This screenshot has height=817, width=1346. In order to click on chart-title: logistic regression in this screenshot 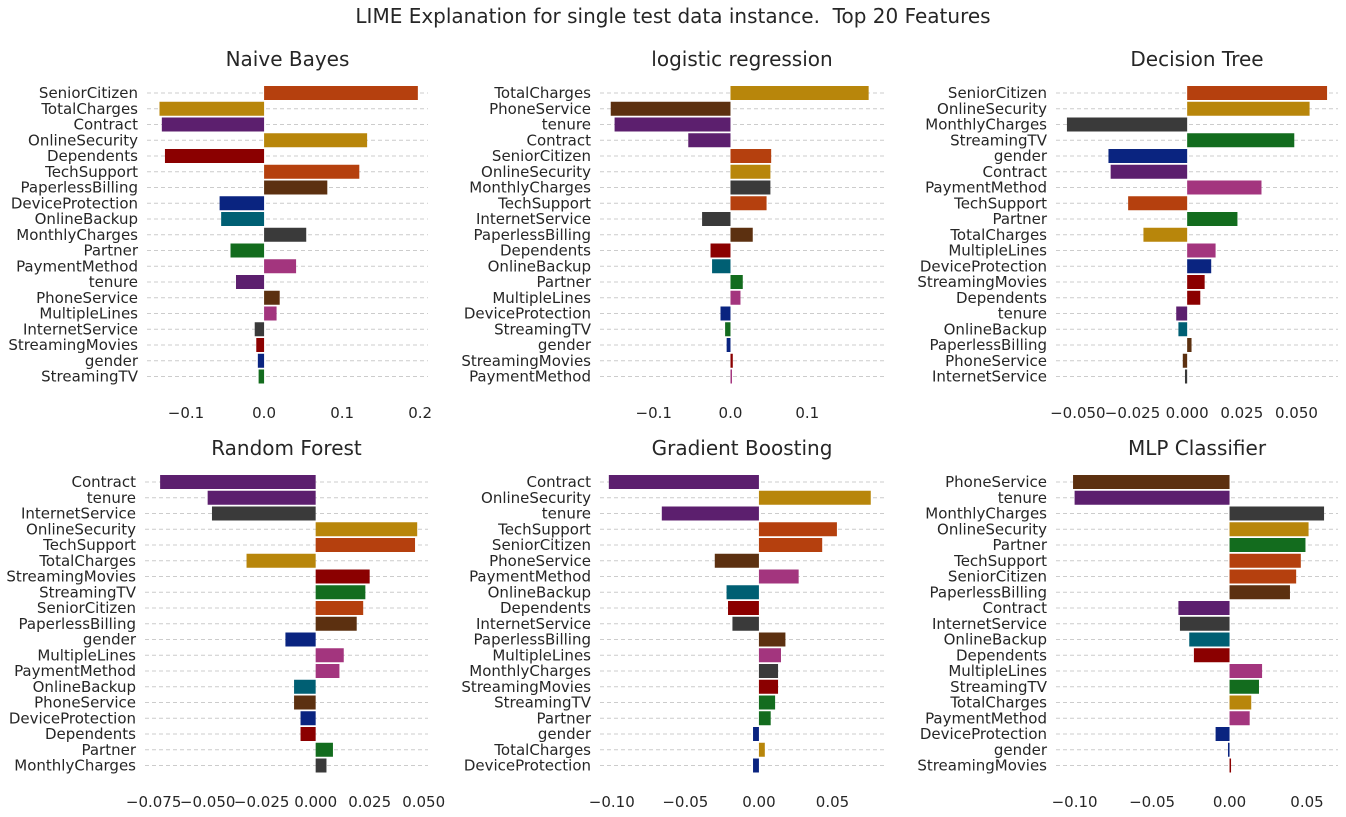, I will do `click(741, 59)`.